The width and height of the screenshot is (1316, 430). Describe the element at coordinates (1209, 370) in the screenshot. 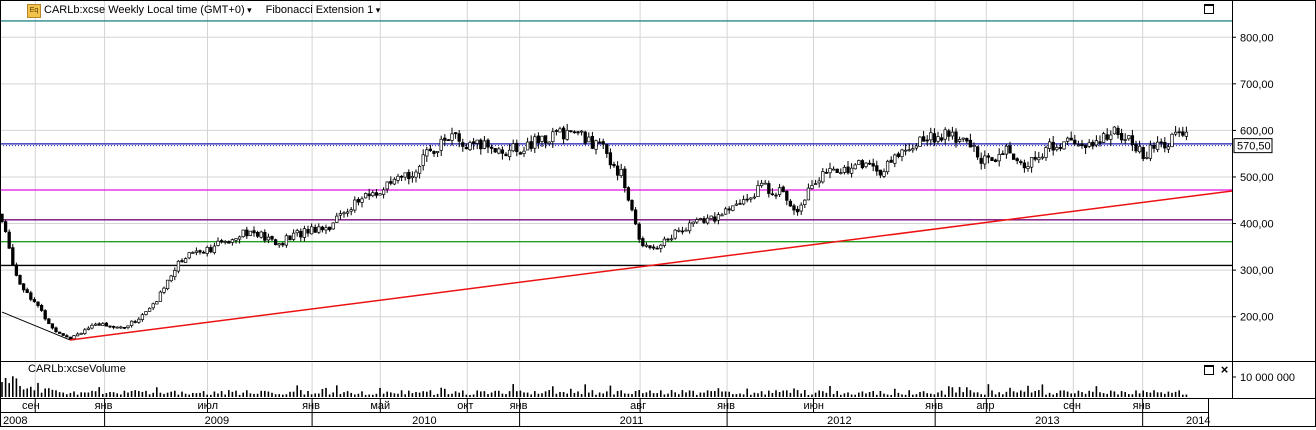

I see `volume-maximize-icon` at that location.